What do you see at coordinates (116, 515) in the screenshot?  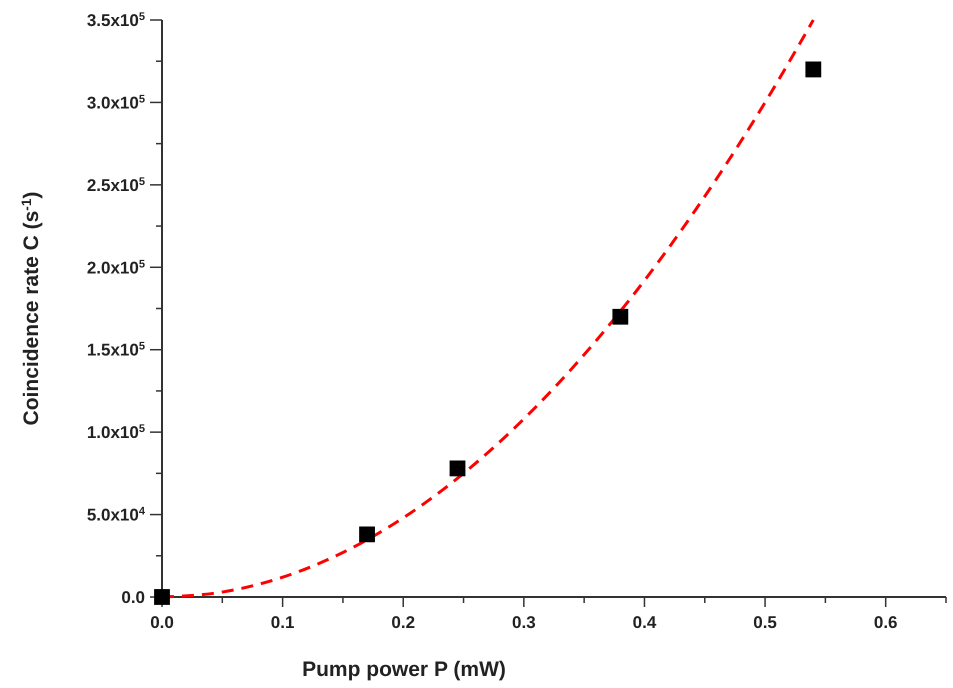 I see `y-tick-label: 5.0x10$^{4}$` at bounding box center [116, 515].